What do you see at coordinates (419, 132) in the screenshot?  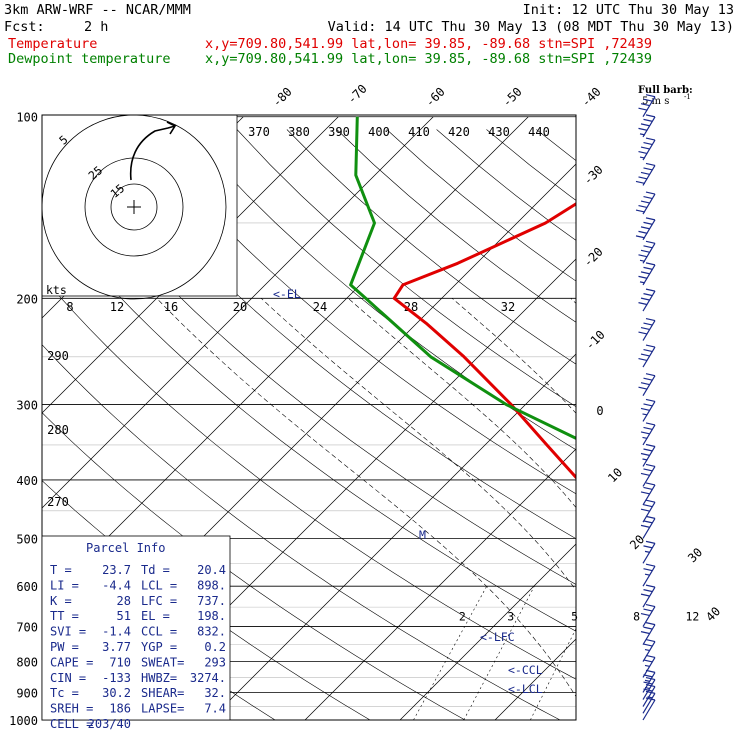 I see `theta-label: 410` at bounding box center [419, 132].